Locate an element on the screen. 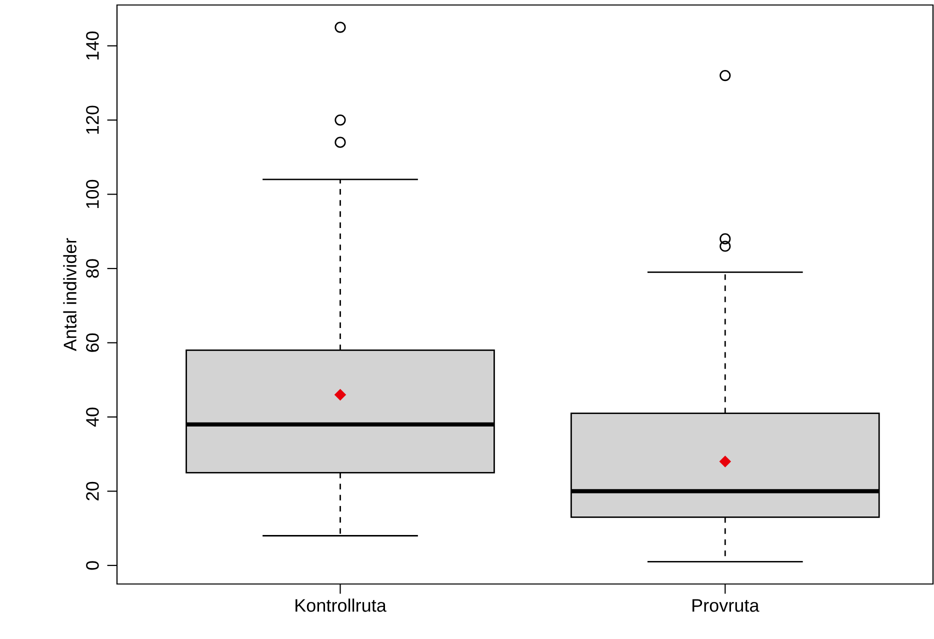 The image size is (934, 639). y-tick-label: 140 is located at coordinates (92, 45).